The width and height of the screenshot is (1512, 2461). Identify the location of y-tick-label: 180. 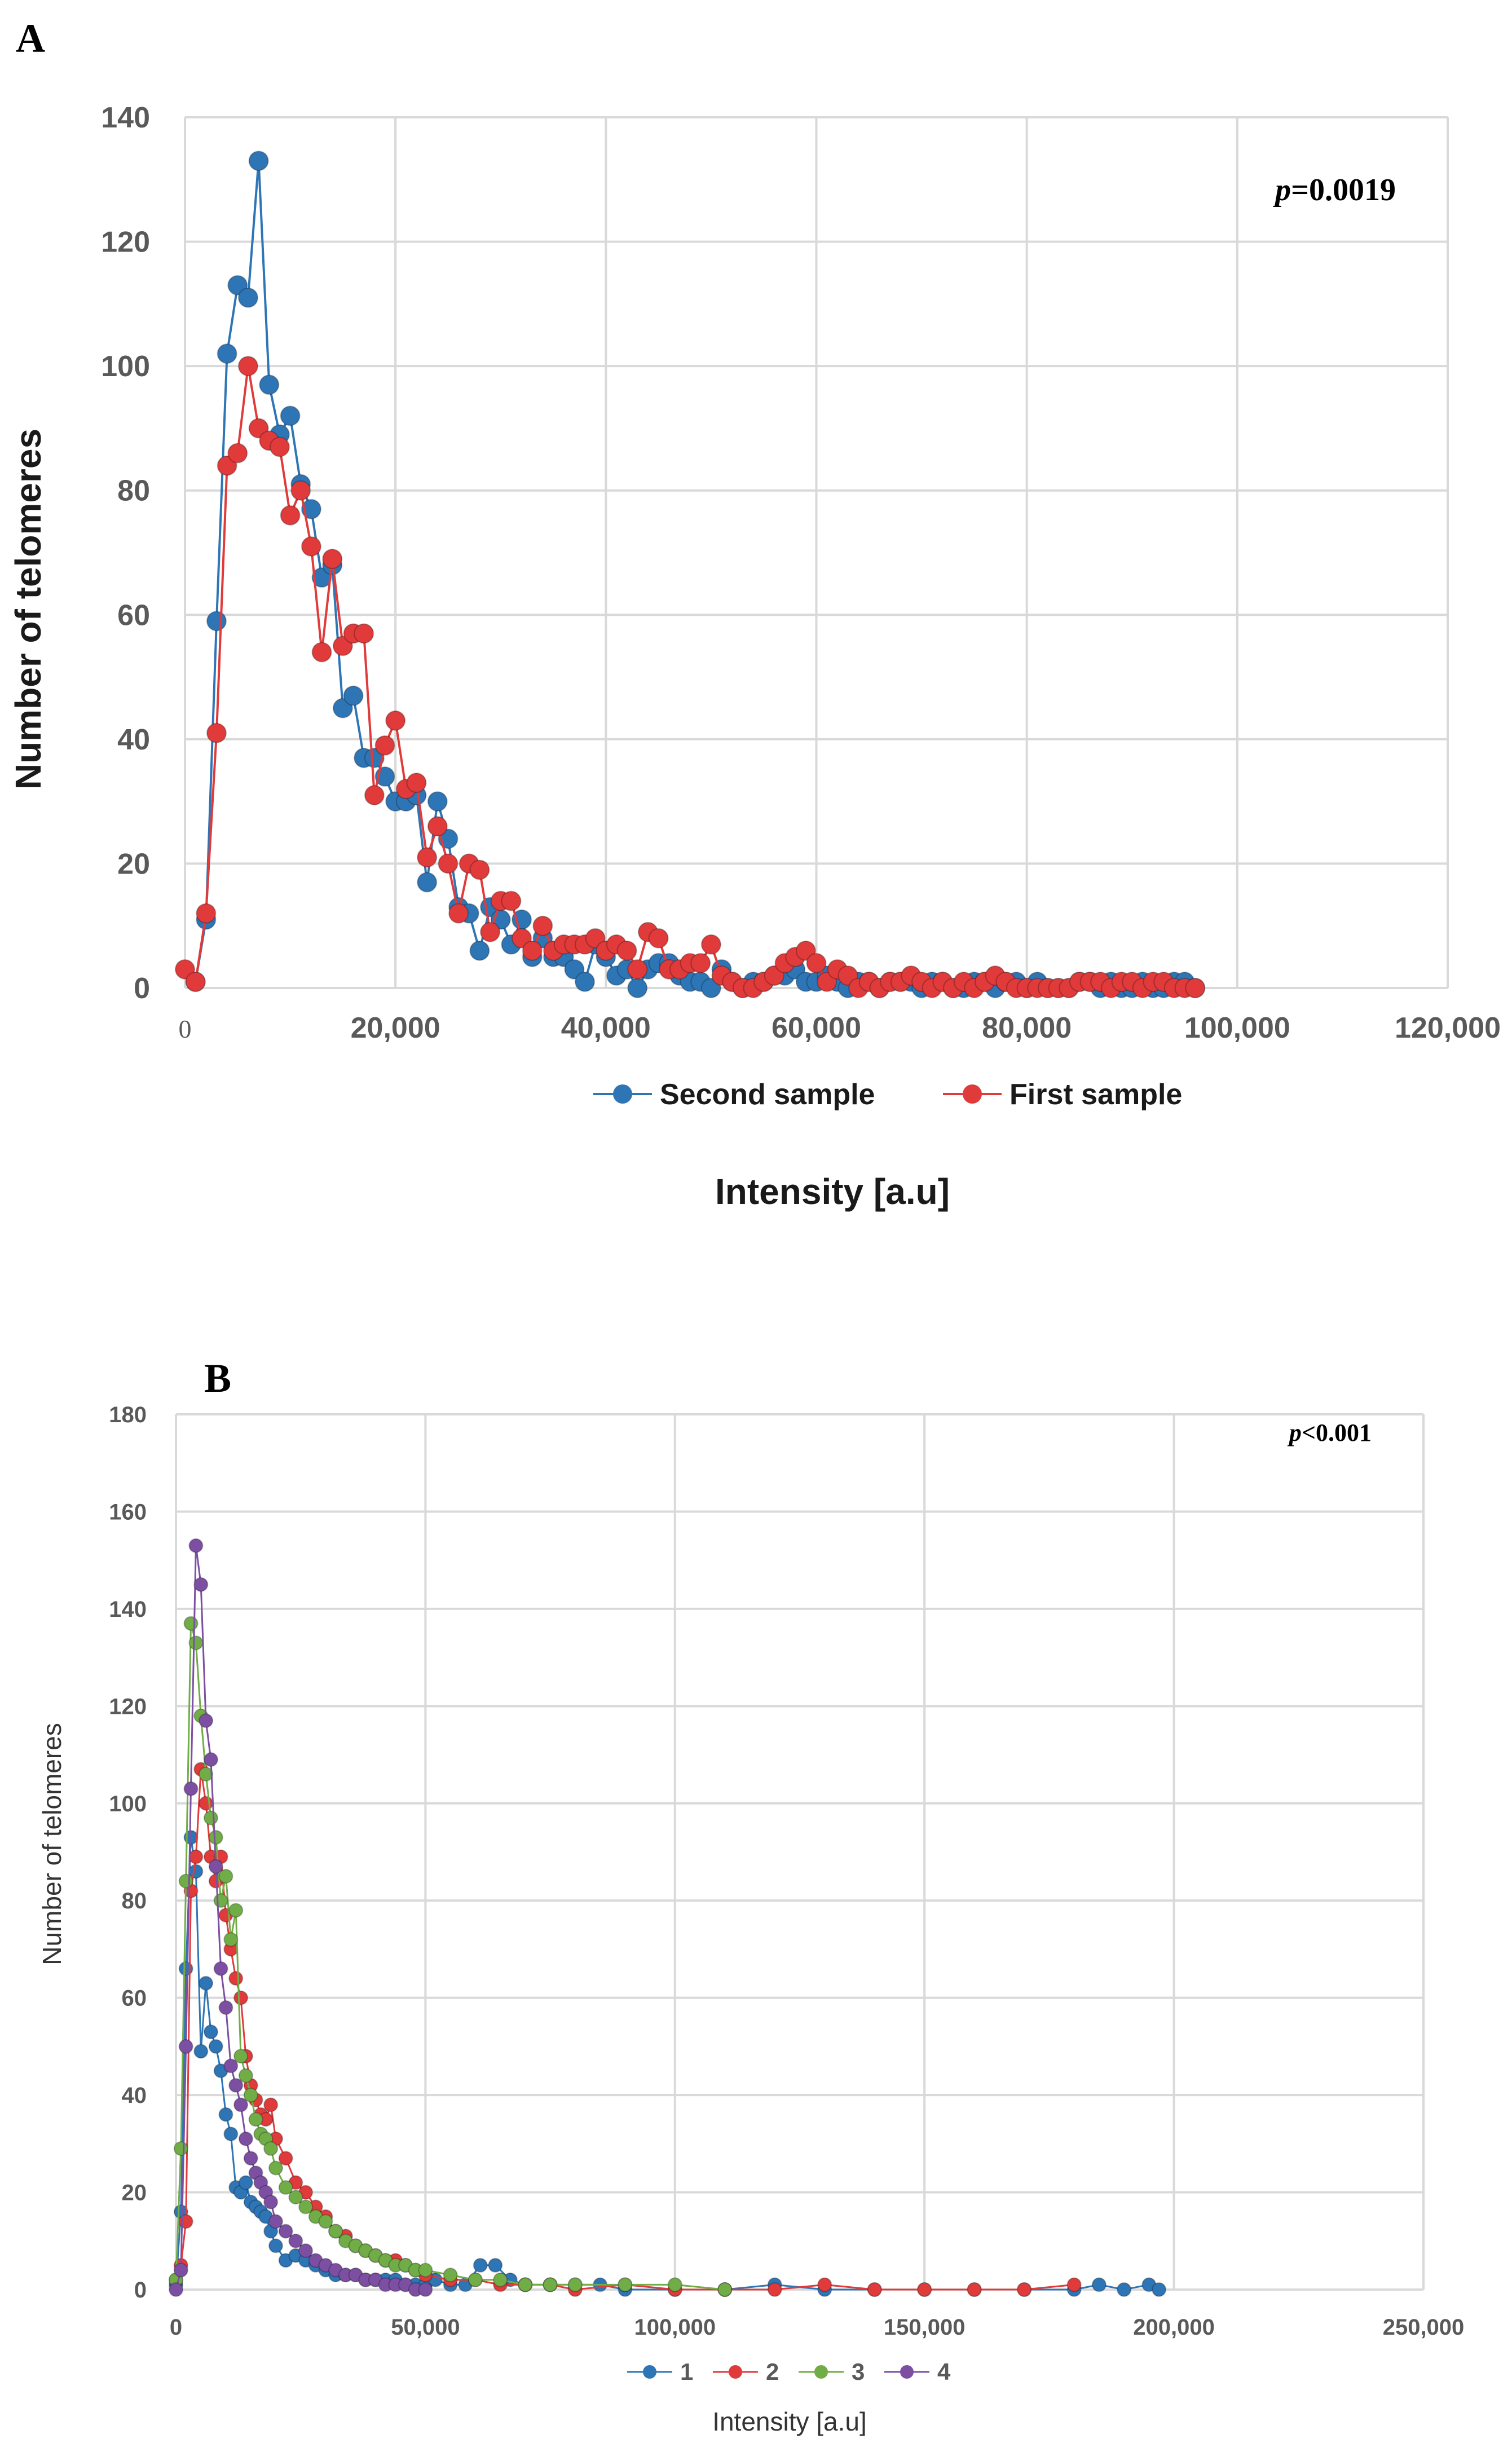
(128, 1414).